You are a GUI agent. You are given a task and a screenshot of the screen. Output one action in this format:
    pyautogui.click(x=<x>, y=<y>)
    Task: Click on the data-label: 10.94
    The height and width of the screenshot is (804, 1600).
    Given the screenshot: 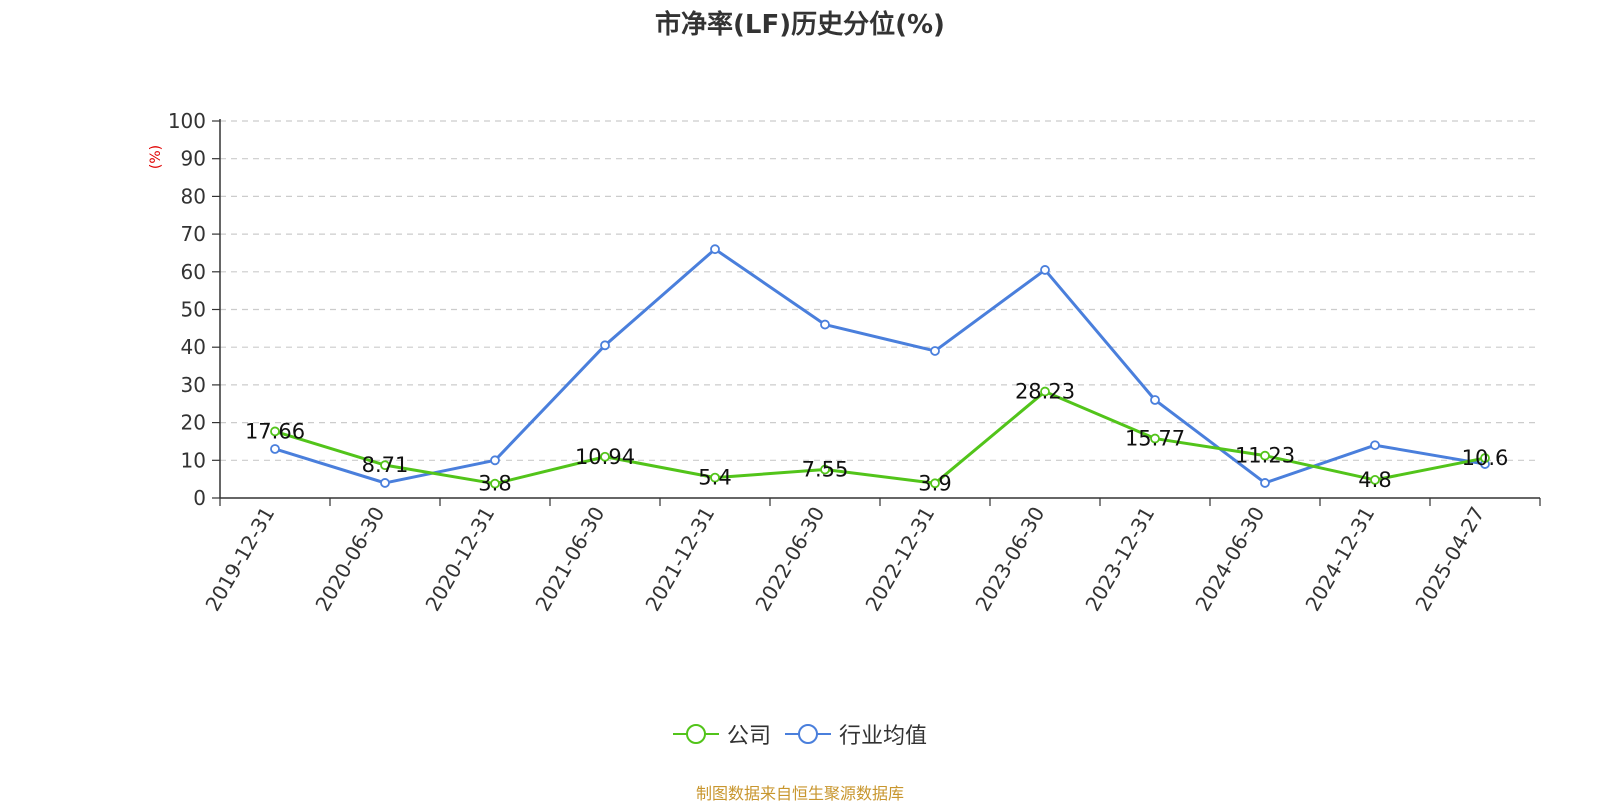 What is the action you would take?
    pyautogui.click(x=605, y=457)
    